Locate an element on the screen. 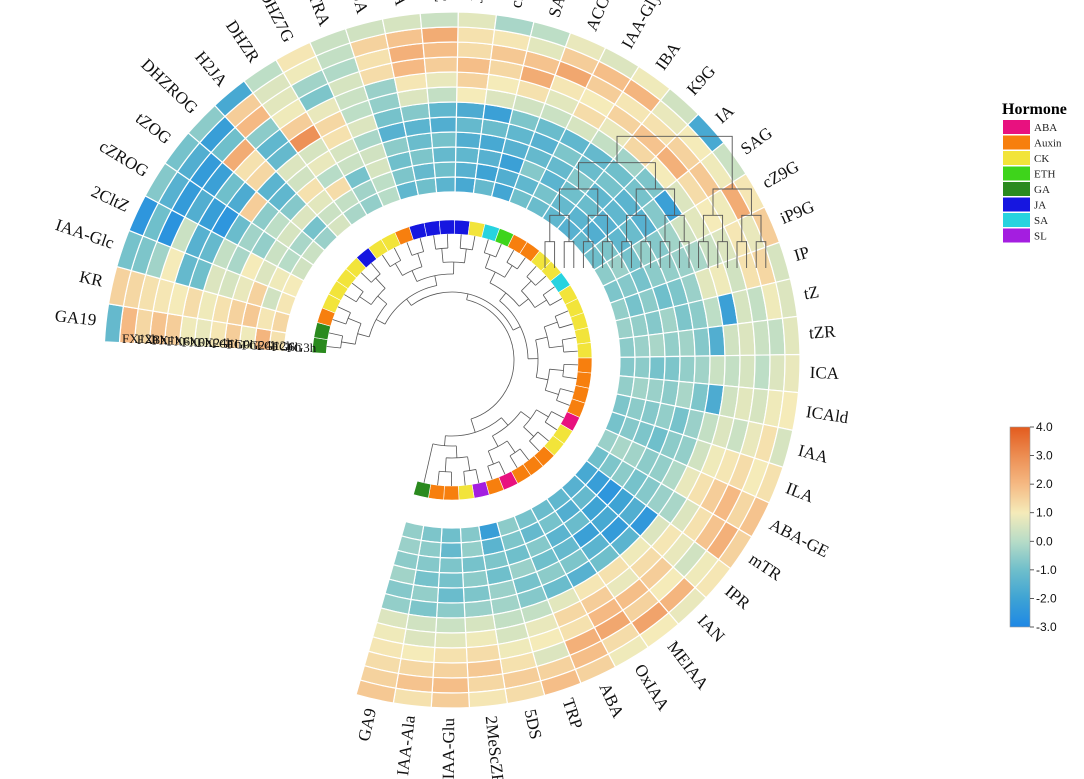 This screenshot has height=779, width=1084. scale-tick-label: -1.0 is located at coordinates (1046, 570).